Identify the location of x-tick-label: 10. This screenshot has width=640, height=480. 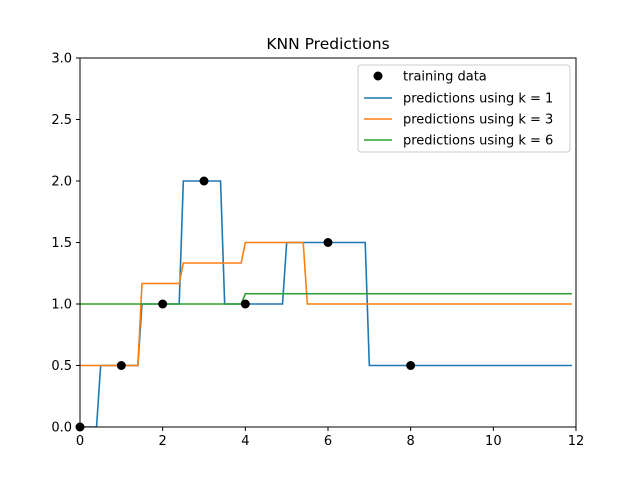
(493, 441).